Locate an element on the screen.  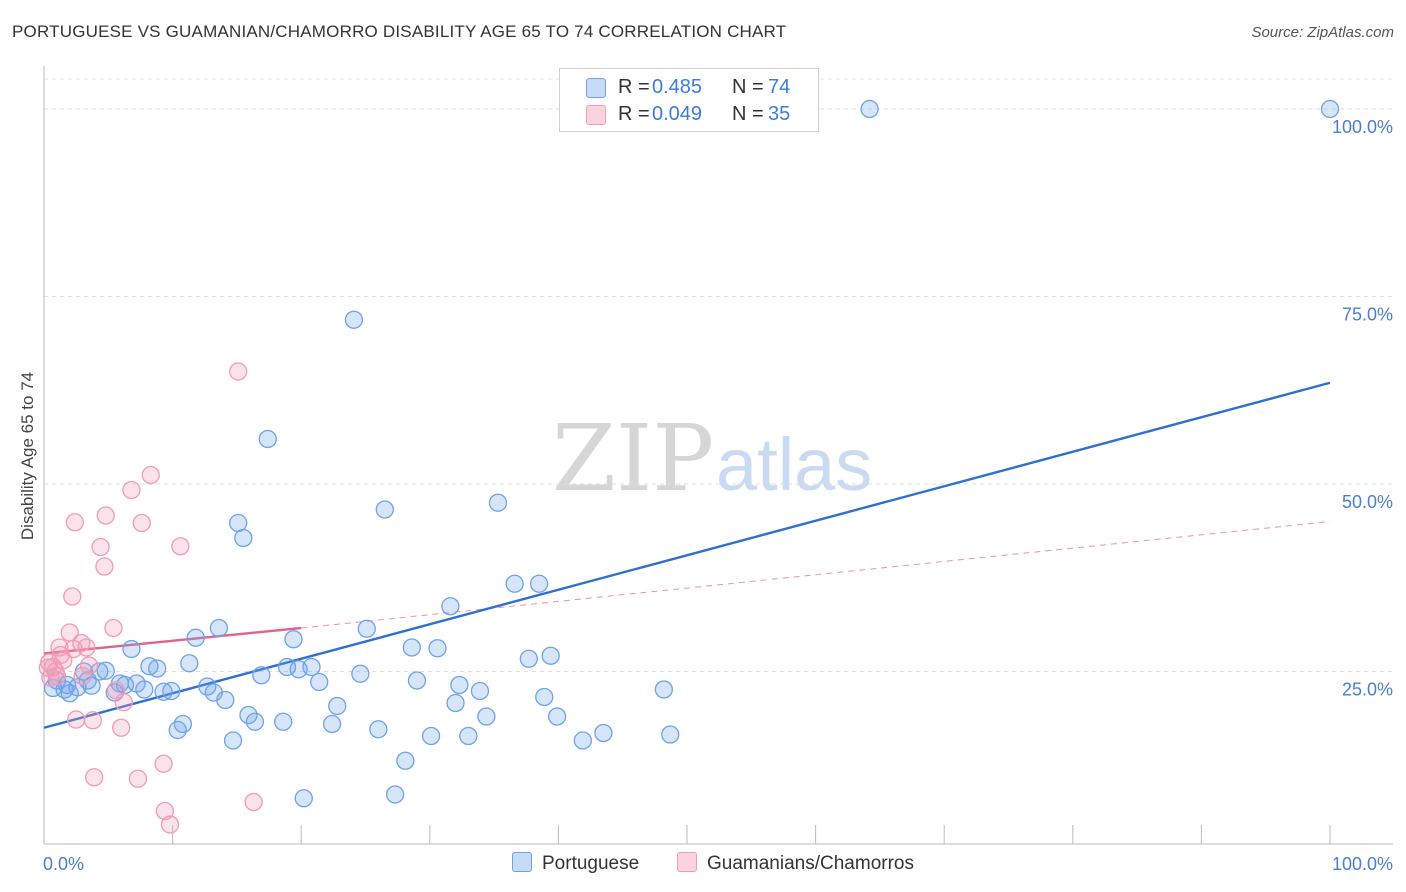
correlation-legend: R = 0.485 N = 74 R = 0.049 N = 35 is located at coordinates (689, 100).